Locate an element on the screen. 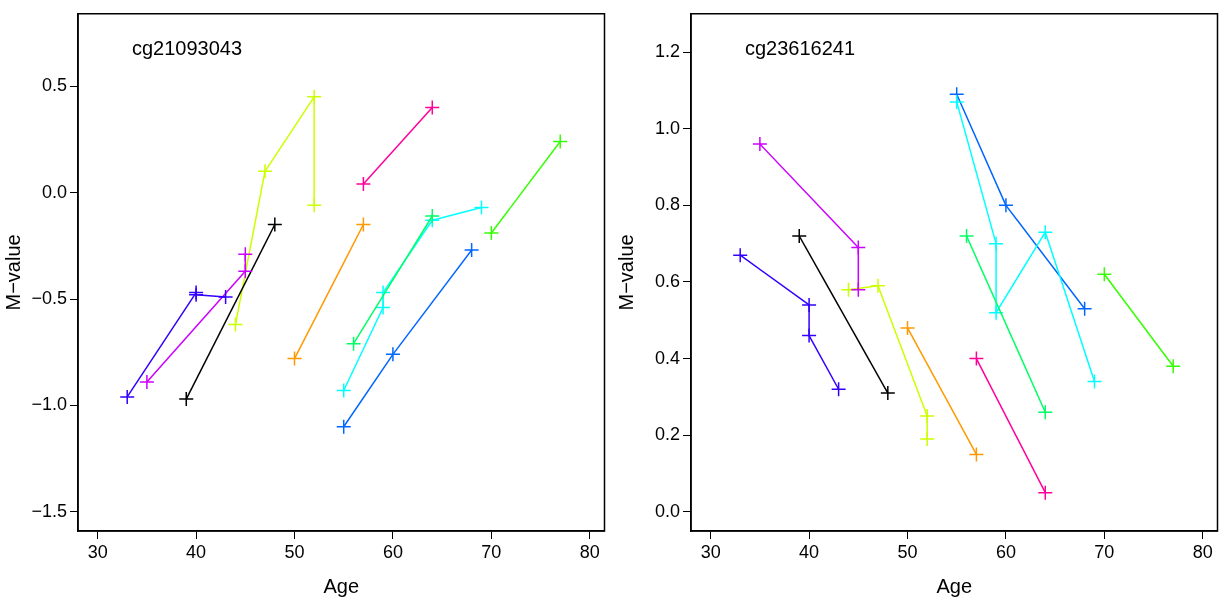 The width and height of the screenshot is (1227, 603). y-tick-label: −0.5 is located at coordinates (49, 297).